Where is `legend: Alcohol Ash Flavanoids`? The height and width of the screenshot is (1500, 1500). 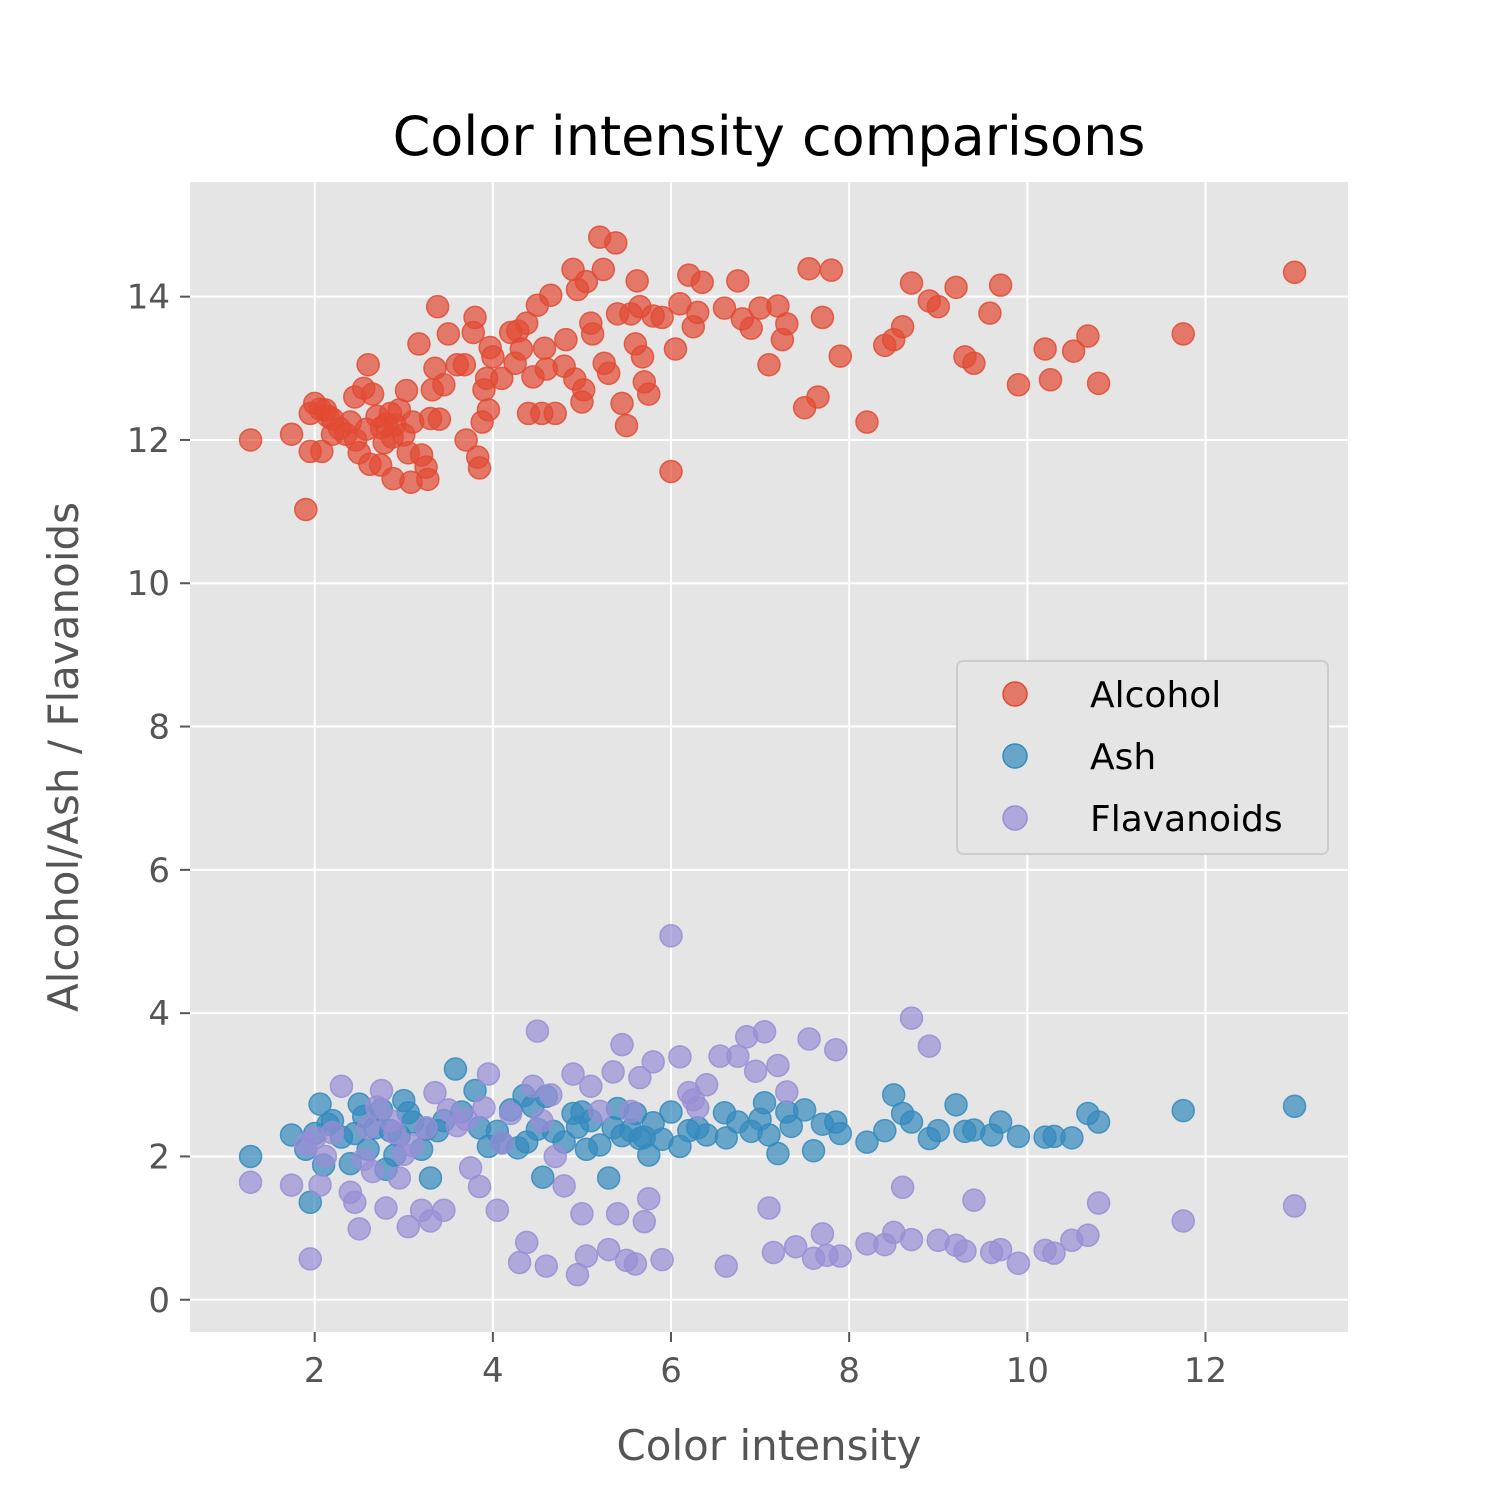
legend: Alcohol Ash Flavanoids is located at coordinates (1142, 757).